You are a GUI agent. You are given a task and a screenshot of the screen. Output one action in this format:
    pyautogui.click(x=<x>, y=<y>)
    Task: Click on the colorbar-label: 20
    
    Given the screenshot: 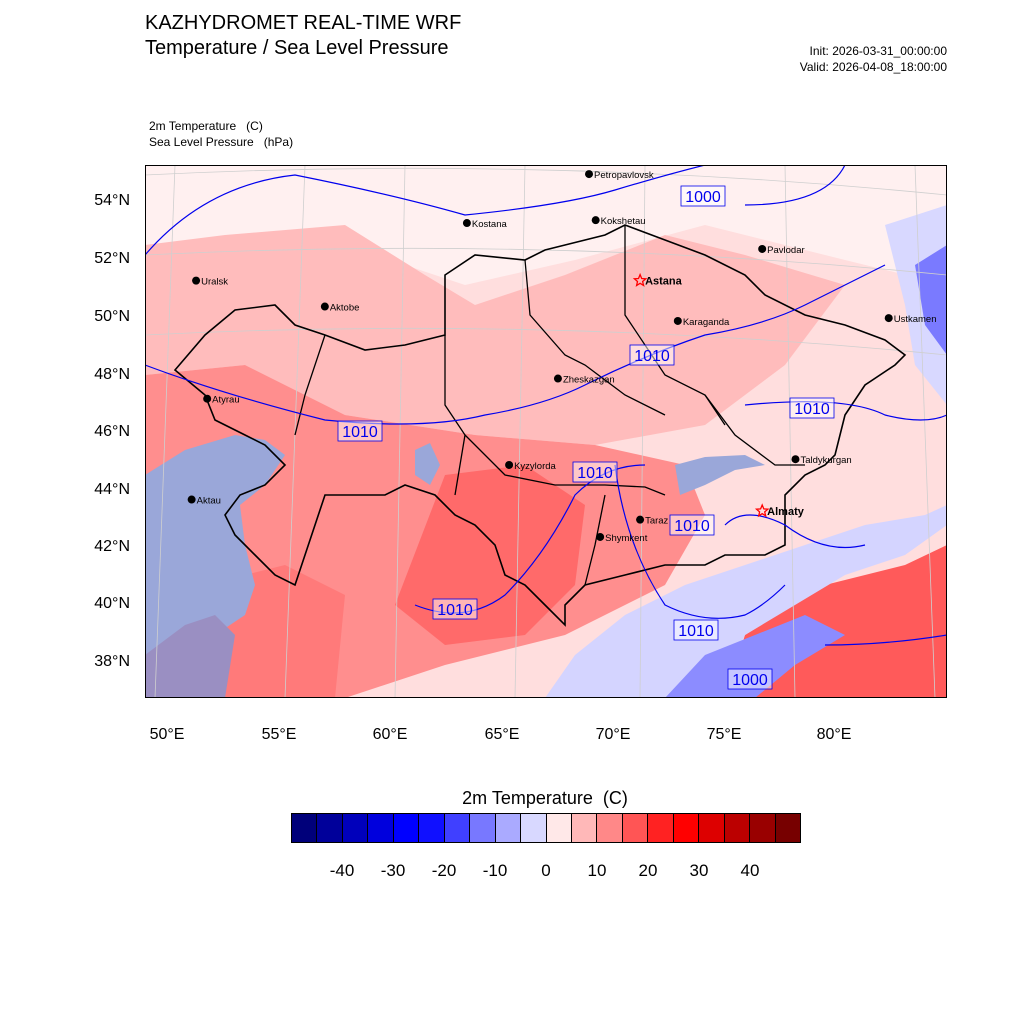 What is the action you would take?
    pyautogui.click(x=648, y=870)
    